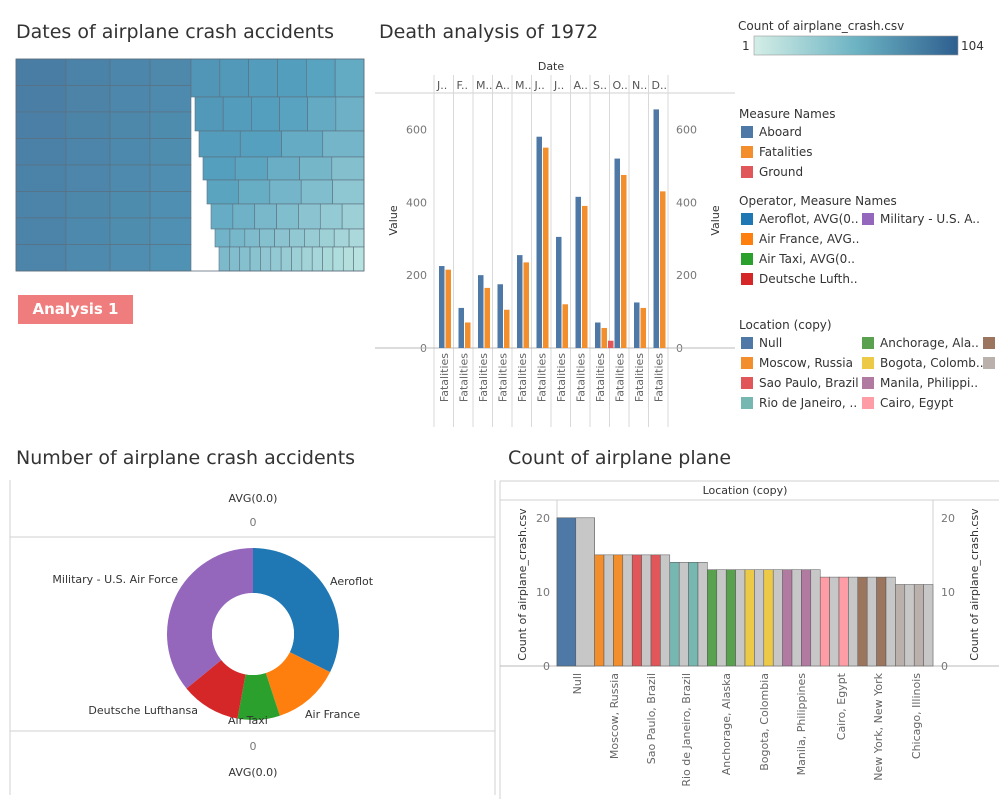  Describe the element at coordinates (932, 363) in the screenshot. I see `legend-label: Bogota, Colomb..` at that location.